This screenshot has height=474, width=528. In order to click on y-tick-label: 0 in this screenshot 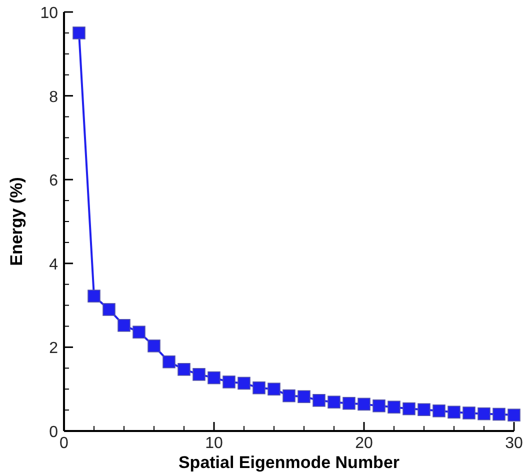, I will do `click(53, 432)`.